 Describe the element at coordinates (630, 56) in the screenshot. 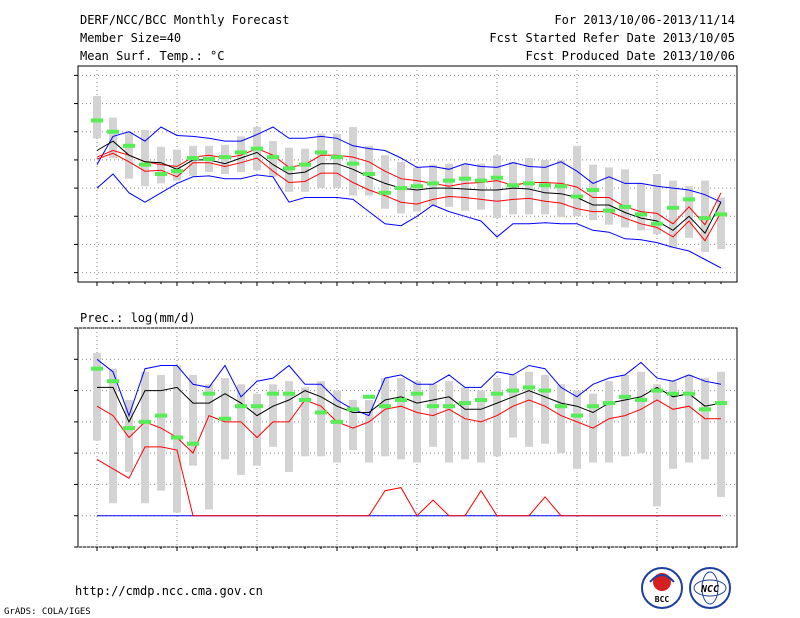

I see `forecast-produced-date: Fcst Produced Date 2013/10/06` at that location.